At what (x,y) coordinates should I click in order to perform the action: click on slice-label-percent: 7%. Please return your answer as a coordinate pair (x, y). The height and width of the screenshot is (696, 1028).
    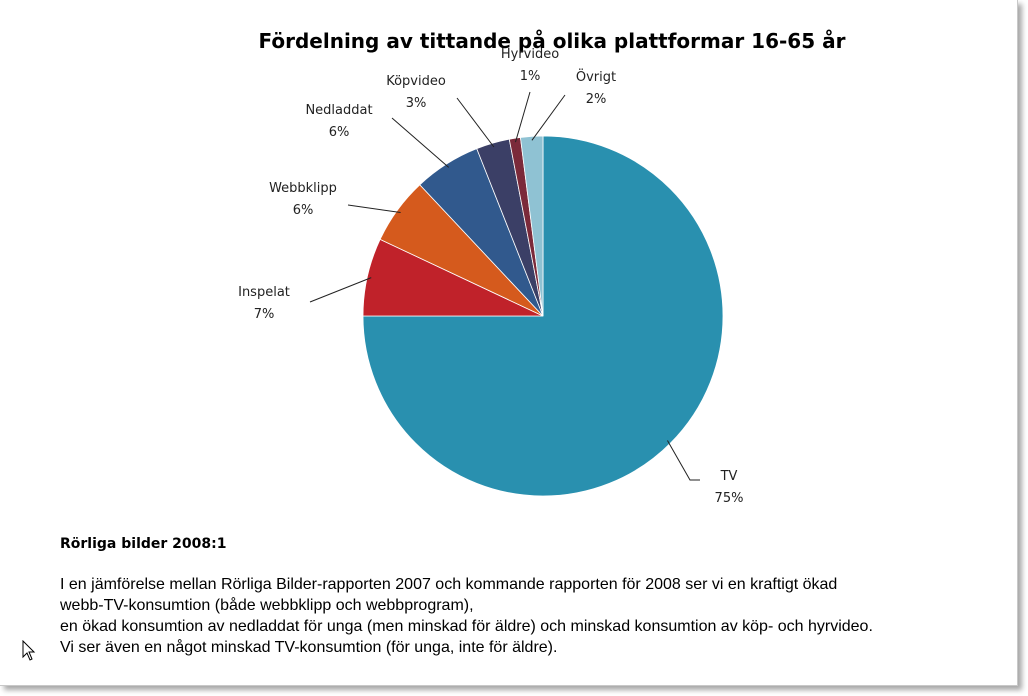
    Looking at the image, I should click on (264, 314).